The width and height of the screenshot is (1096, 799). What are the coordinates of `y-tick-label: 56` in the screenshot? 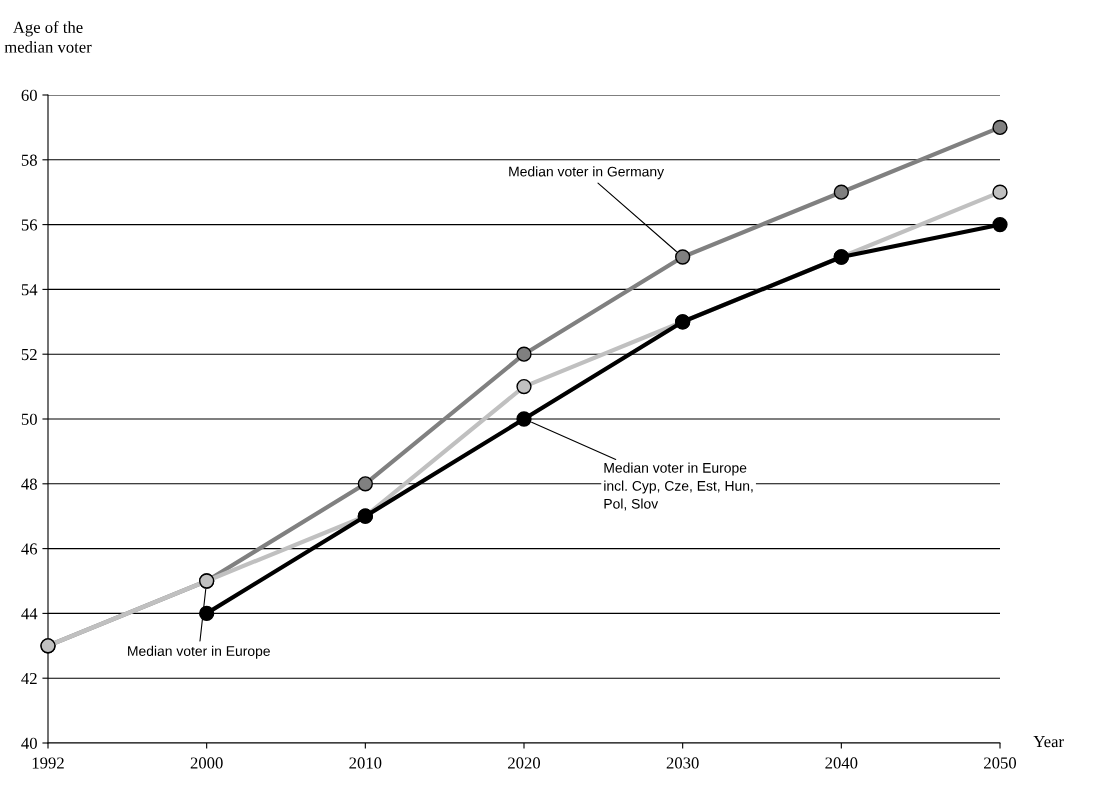 It's located at (29, 225).